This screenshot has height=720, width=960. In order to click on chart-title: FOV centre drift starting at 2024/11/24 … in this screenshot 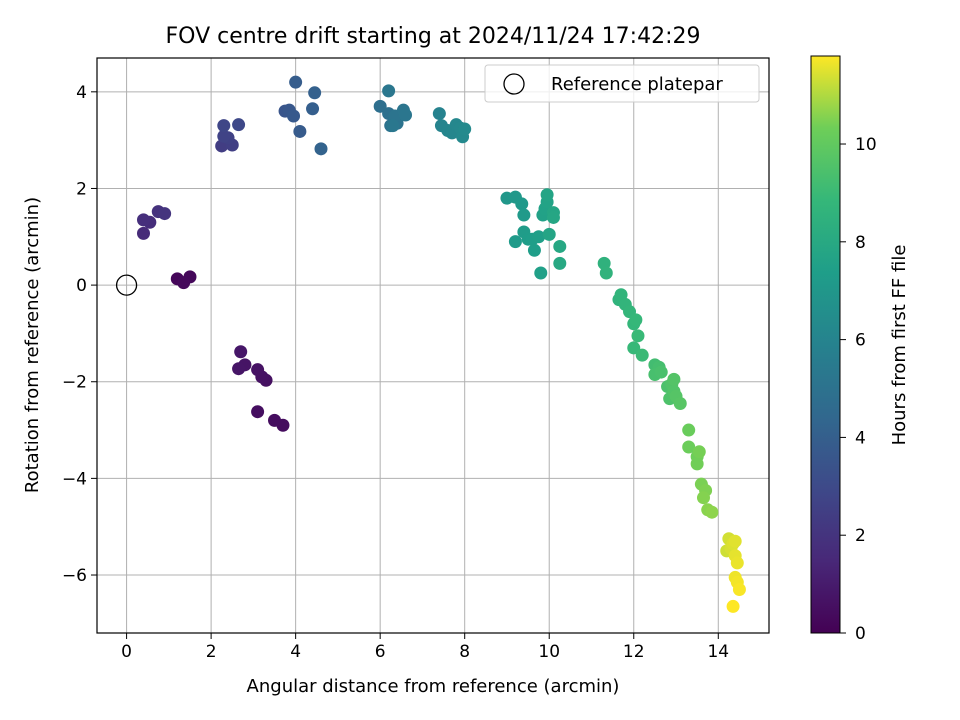, I will do `click(433, 36)`.